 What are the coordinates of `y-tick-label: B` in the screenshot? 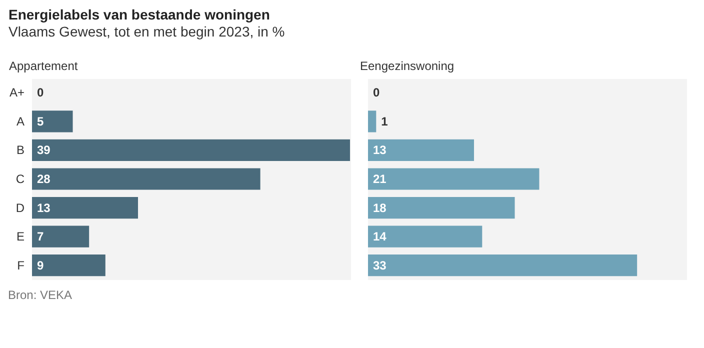 It's located at (20, 150).